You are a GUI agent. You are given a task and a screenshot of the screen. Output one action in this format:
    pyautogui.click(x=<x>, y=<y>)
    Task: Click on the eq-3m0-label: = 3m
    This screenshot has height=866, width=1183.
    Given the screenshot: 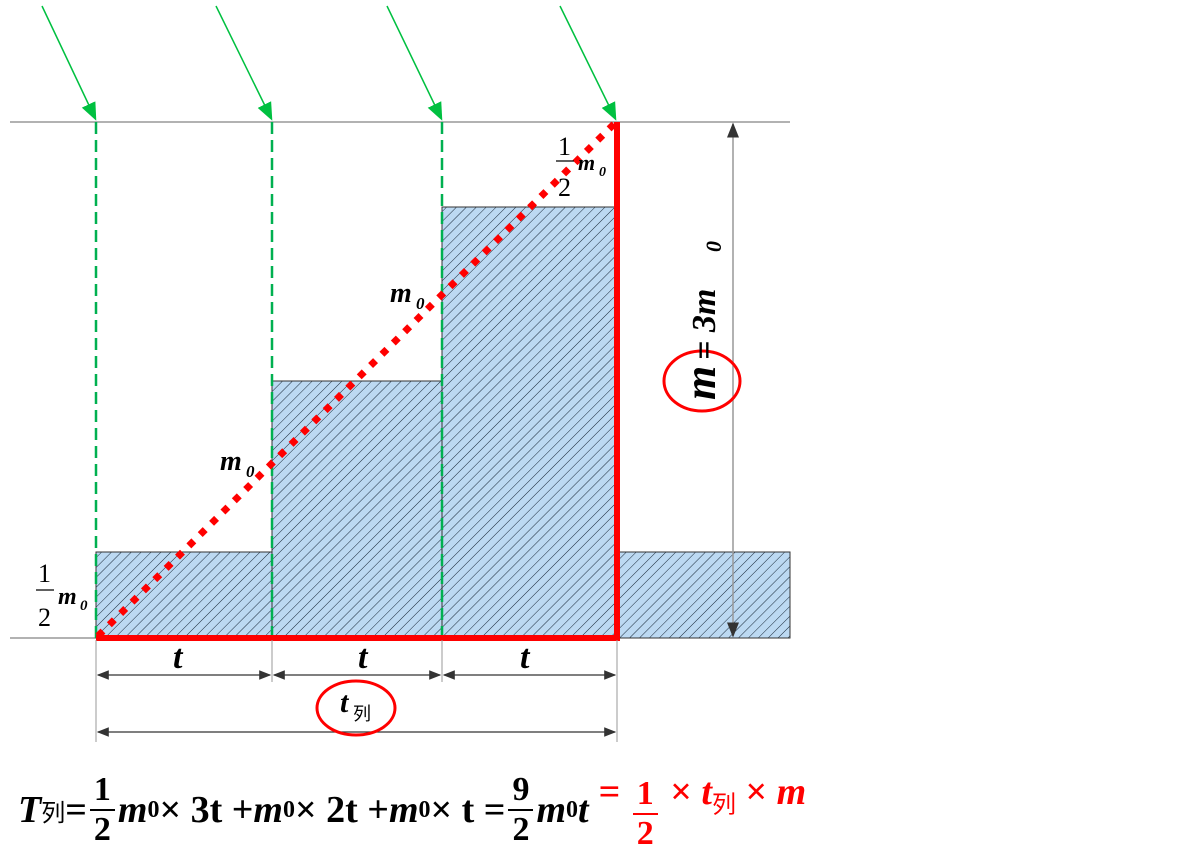 What is the action you would take?
    pyautogui.click(x=704, y=324)
    